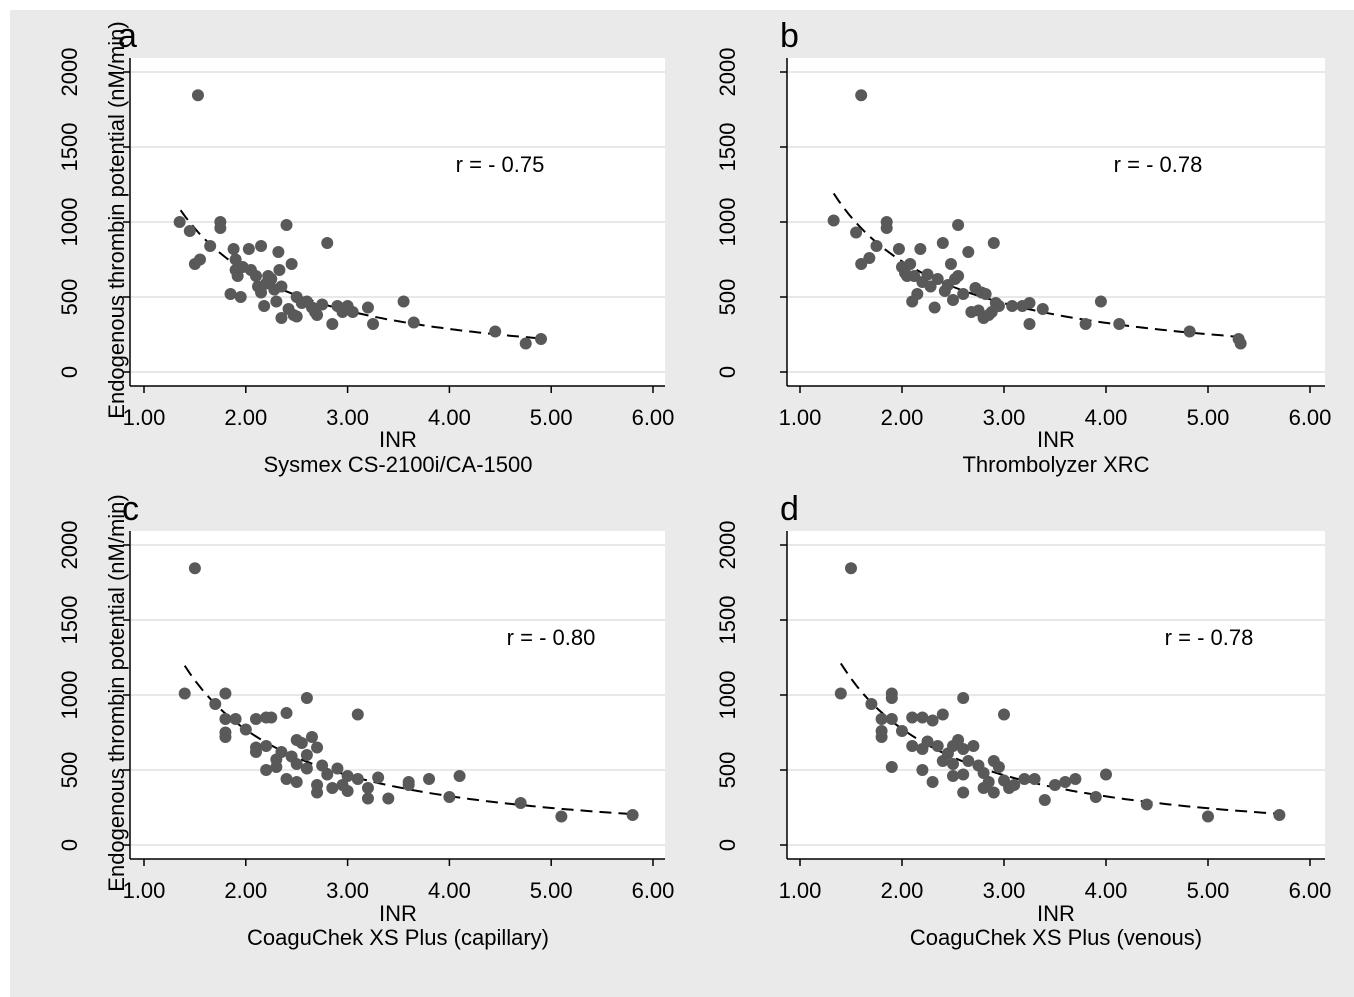 The image size is (1354, 997). I want to click on panel-b-xtick-label: 2.00, so click(902, 417).